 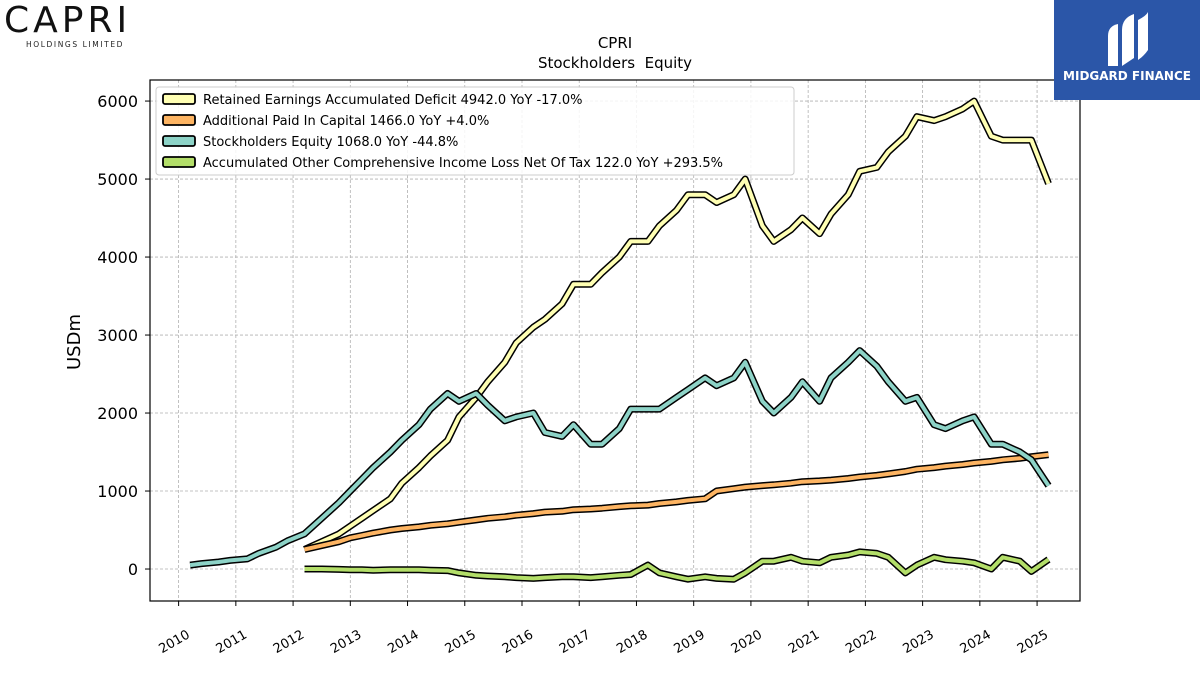 I want to click on x-tick-label: 2025, so click(x=1033, y=642).